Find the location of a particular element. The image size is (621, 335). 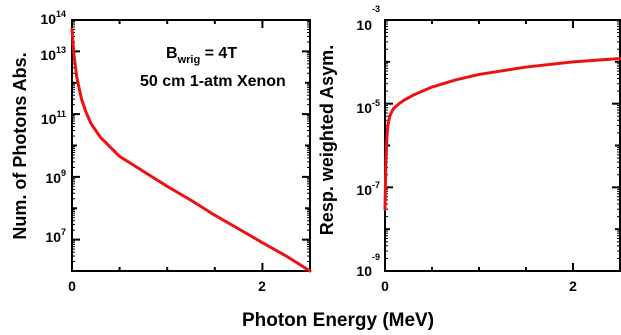

left-x-tick-label-2: 2 is located at coordinates (262, 286).